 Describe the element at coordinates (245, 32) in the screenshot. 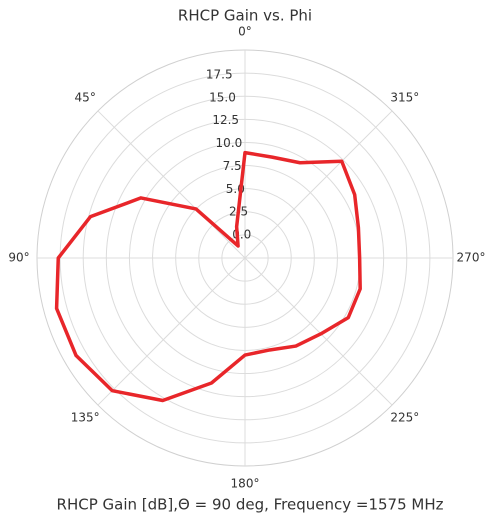

I see `theta-tick-label: 0°` at that location.